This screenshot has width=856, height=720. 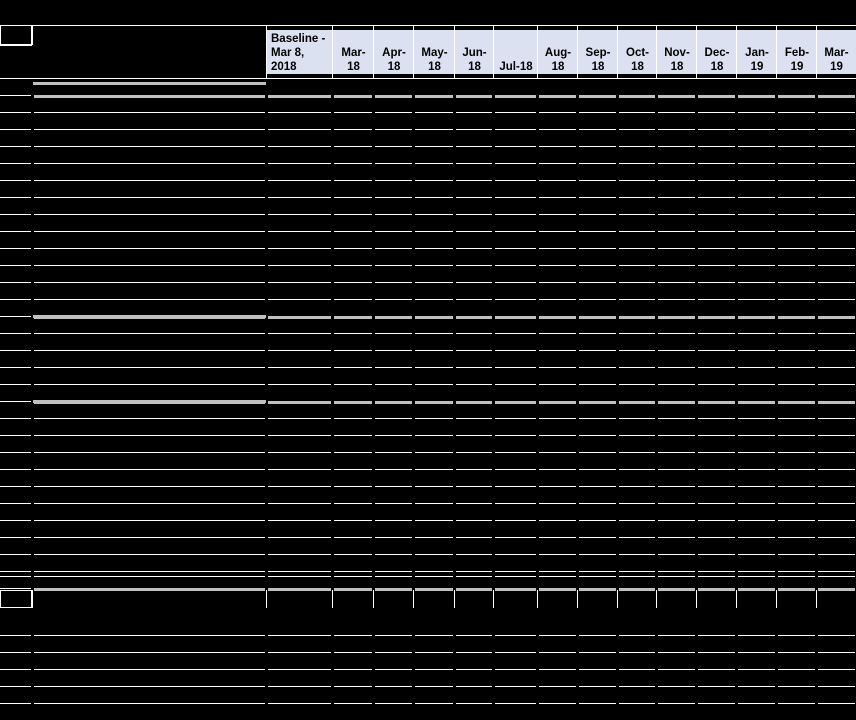 What do you see at coordinates (16, 599) in the screenshot?
I see `secondary-id-header-box` at bounding box center [16, 599].